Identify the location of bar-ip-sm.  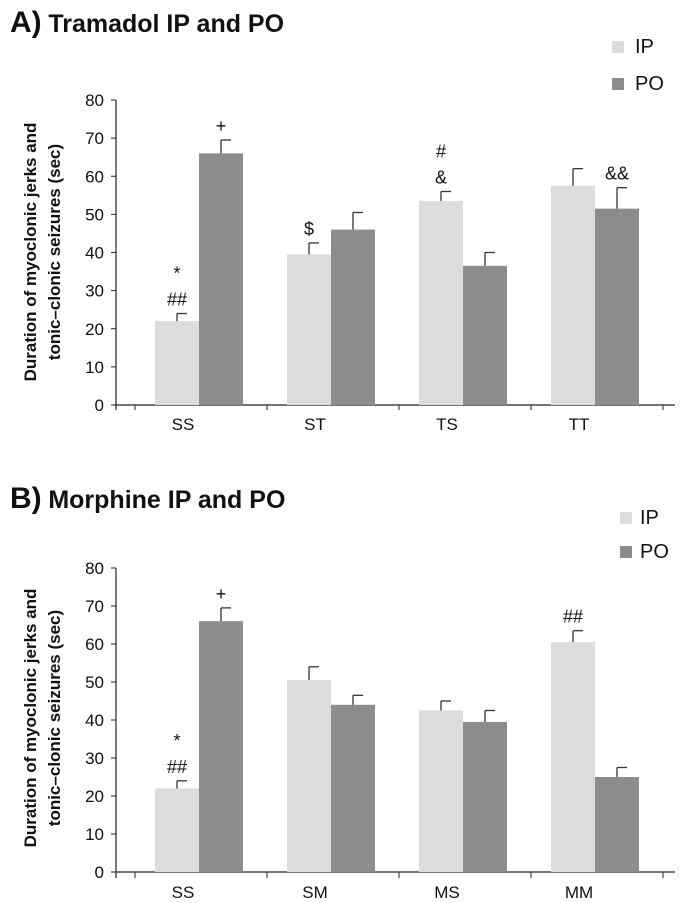
(309, 776).